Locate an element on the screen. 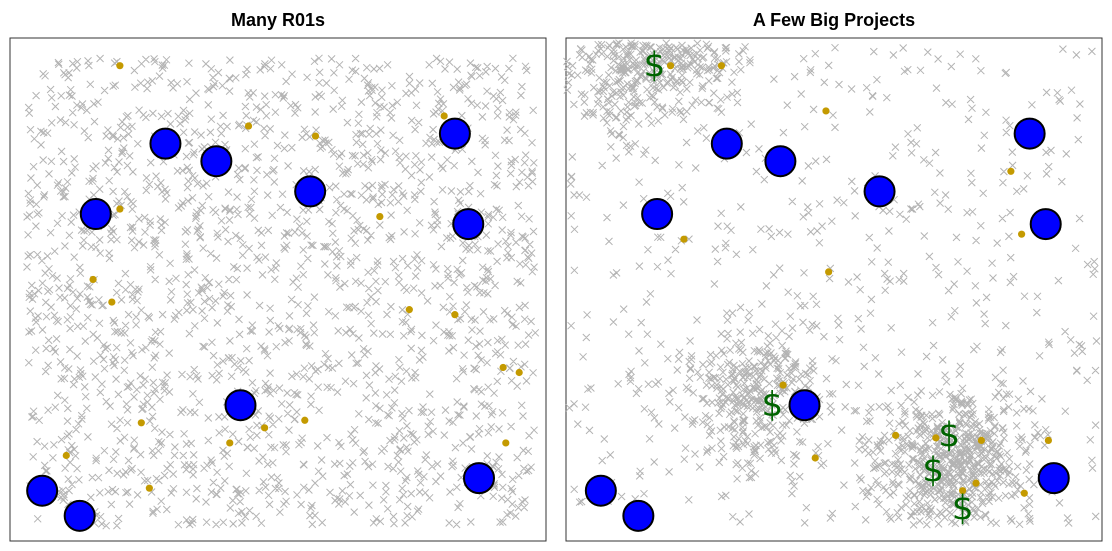 This screenshot has width=1112, height=551. dollar-sign-right-1: $ is located at coordinates (773, 405).